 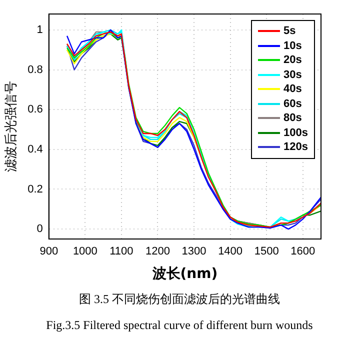 What do you see at coordinates (293, 46) in the screenshot?
I see `legend-label: 10s` at bounding box center [293, 46].